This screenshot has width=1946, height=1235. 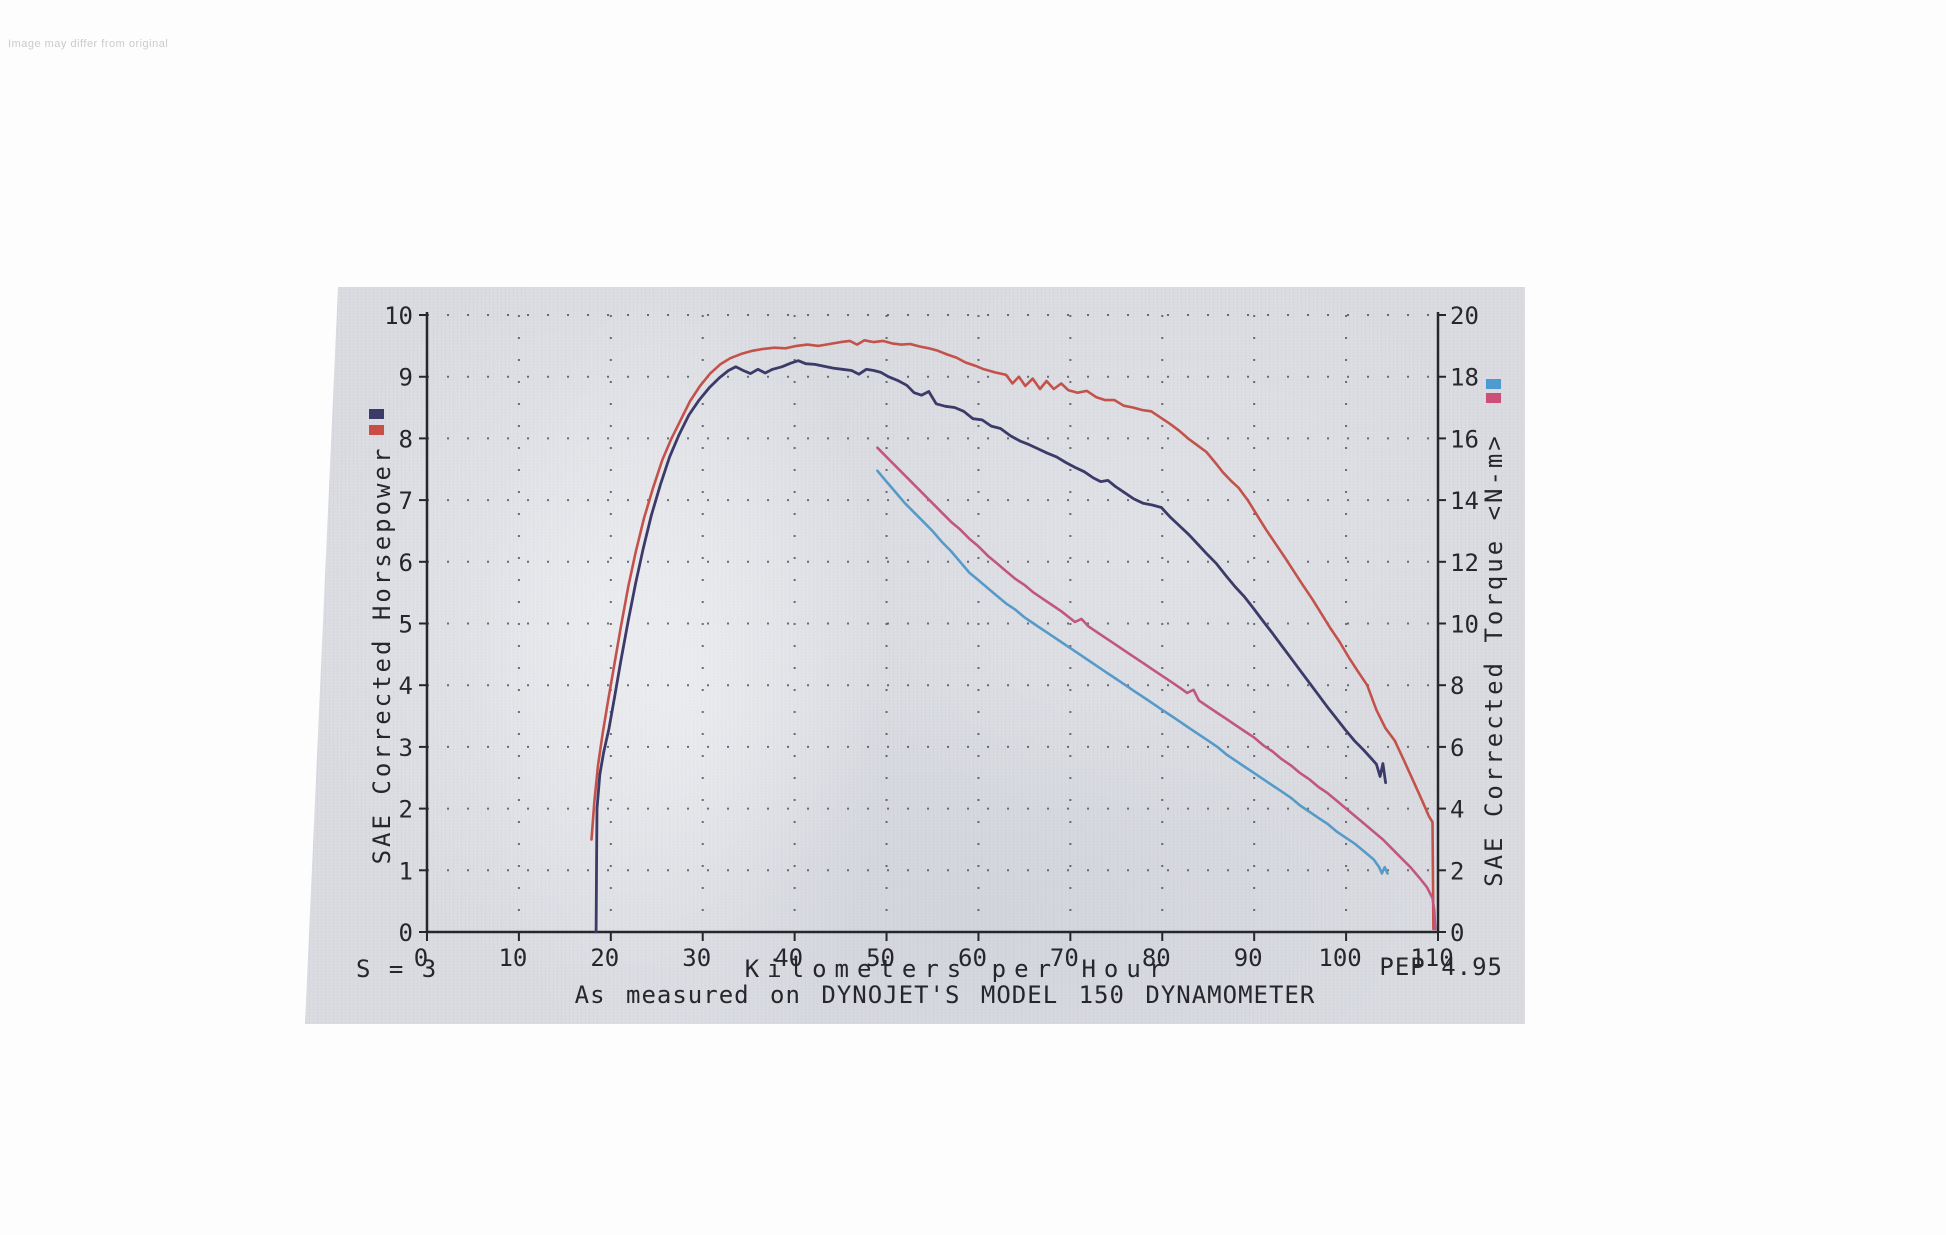 I want to click on curve-path-run2-torque, so click(x=1156, y=688).